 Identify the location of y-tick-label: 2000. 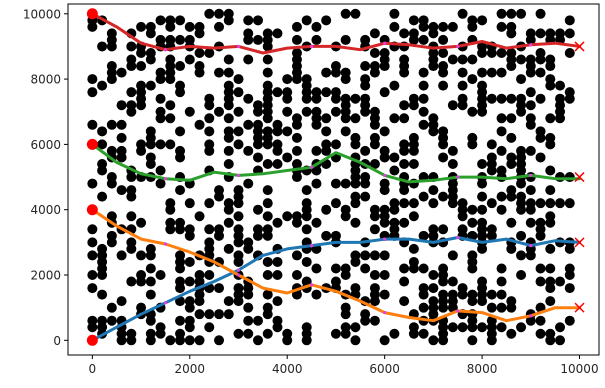
(45, 276).